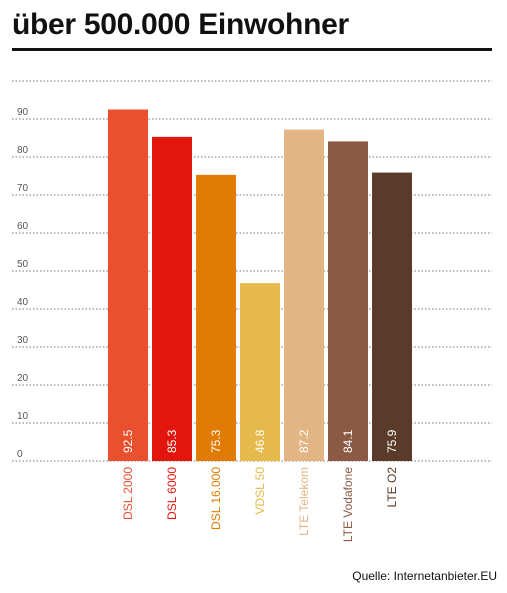  What do you see at coordinates (23, 264) in the screenshot?
I see `y-tick-label: 50` at bounding box center [23, 264].